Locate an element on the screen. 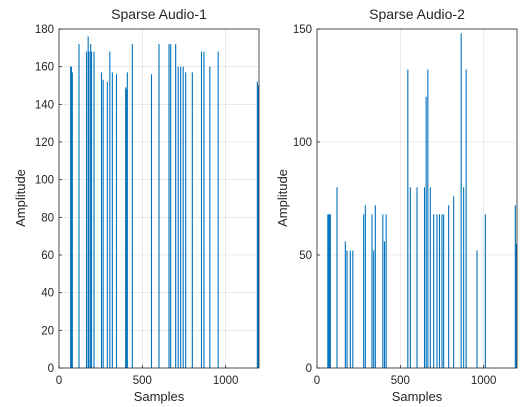 The image size is (520, 407). x-tick-label-2: 500 is located at coordinates (400, 381).